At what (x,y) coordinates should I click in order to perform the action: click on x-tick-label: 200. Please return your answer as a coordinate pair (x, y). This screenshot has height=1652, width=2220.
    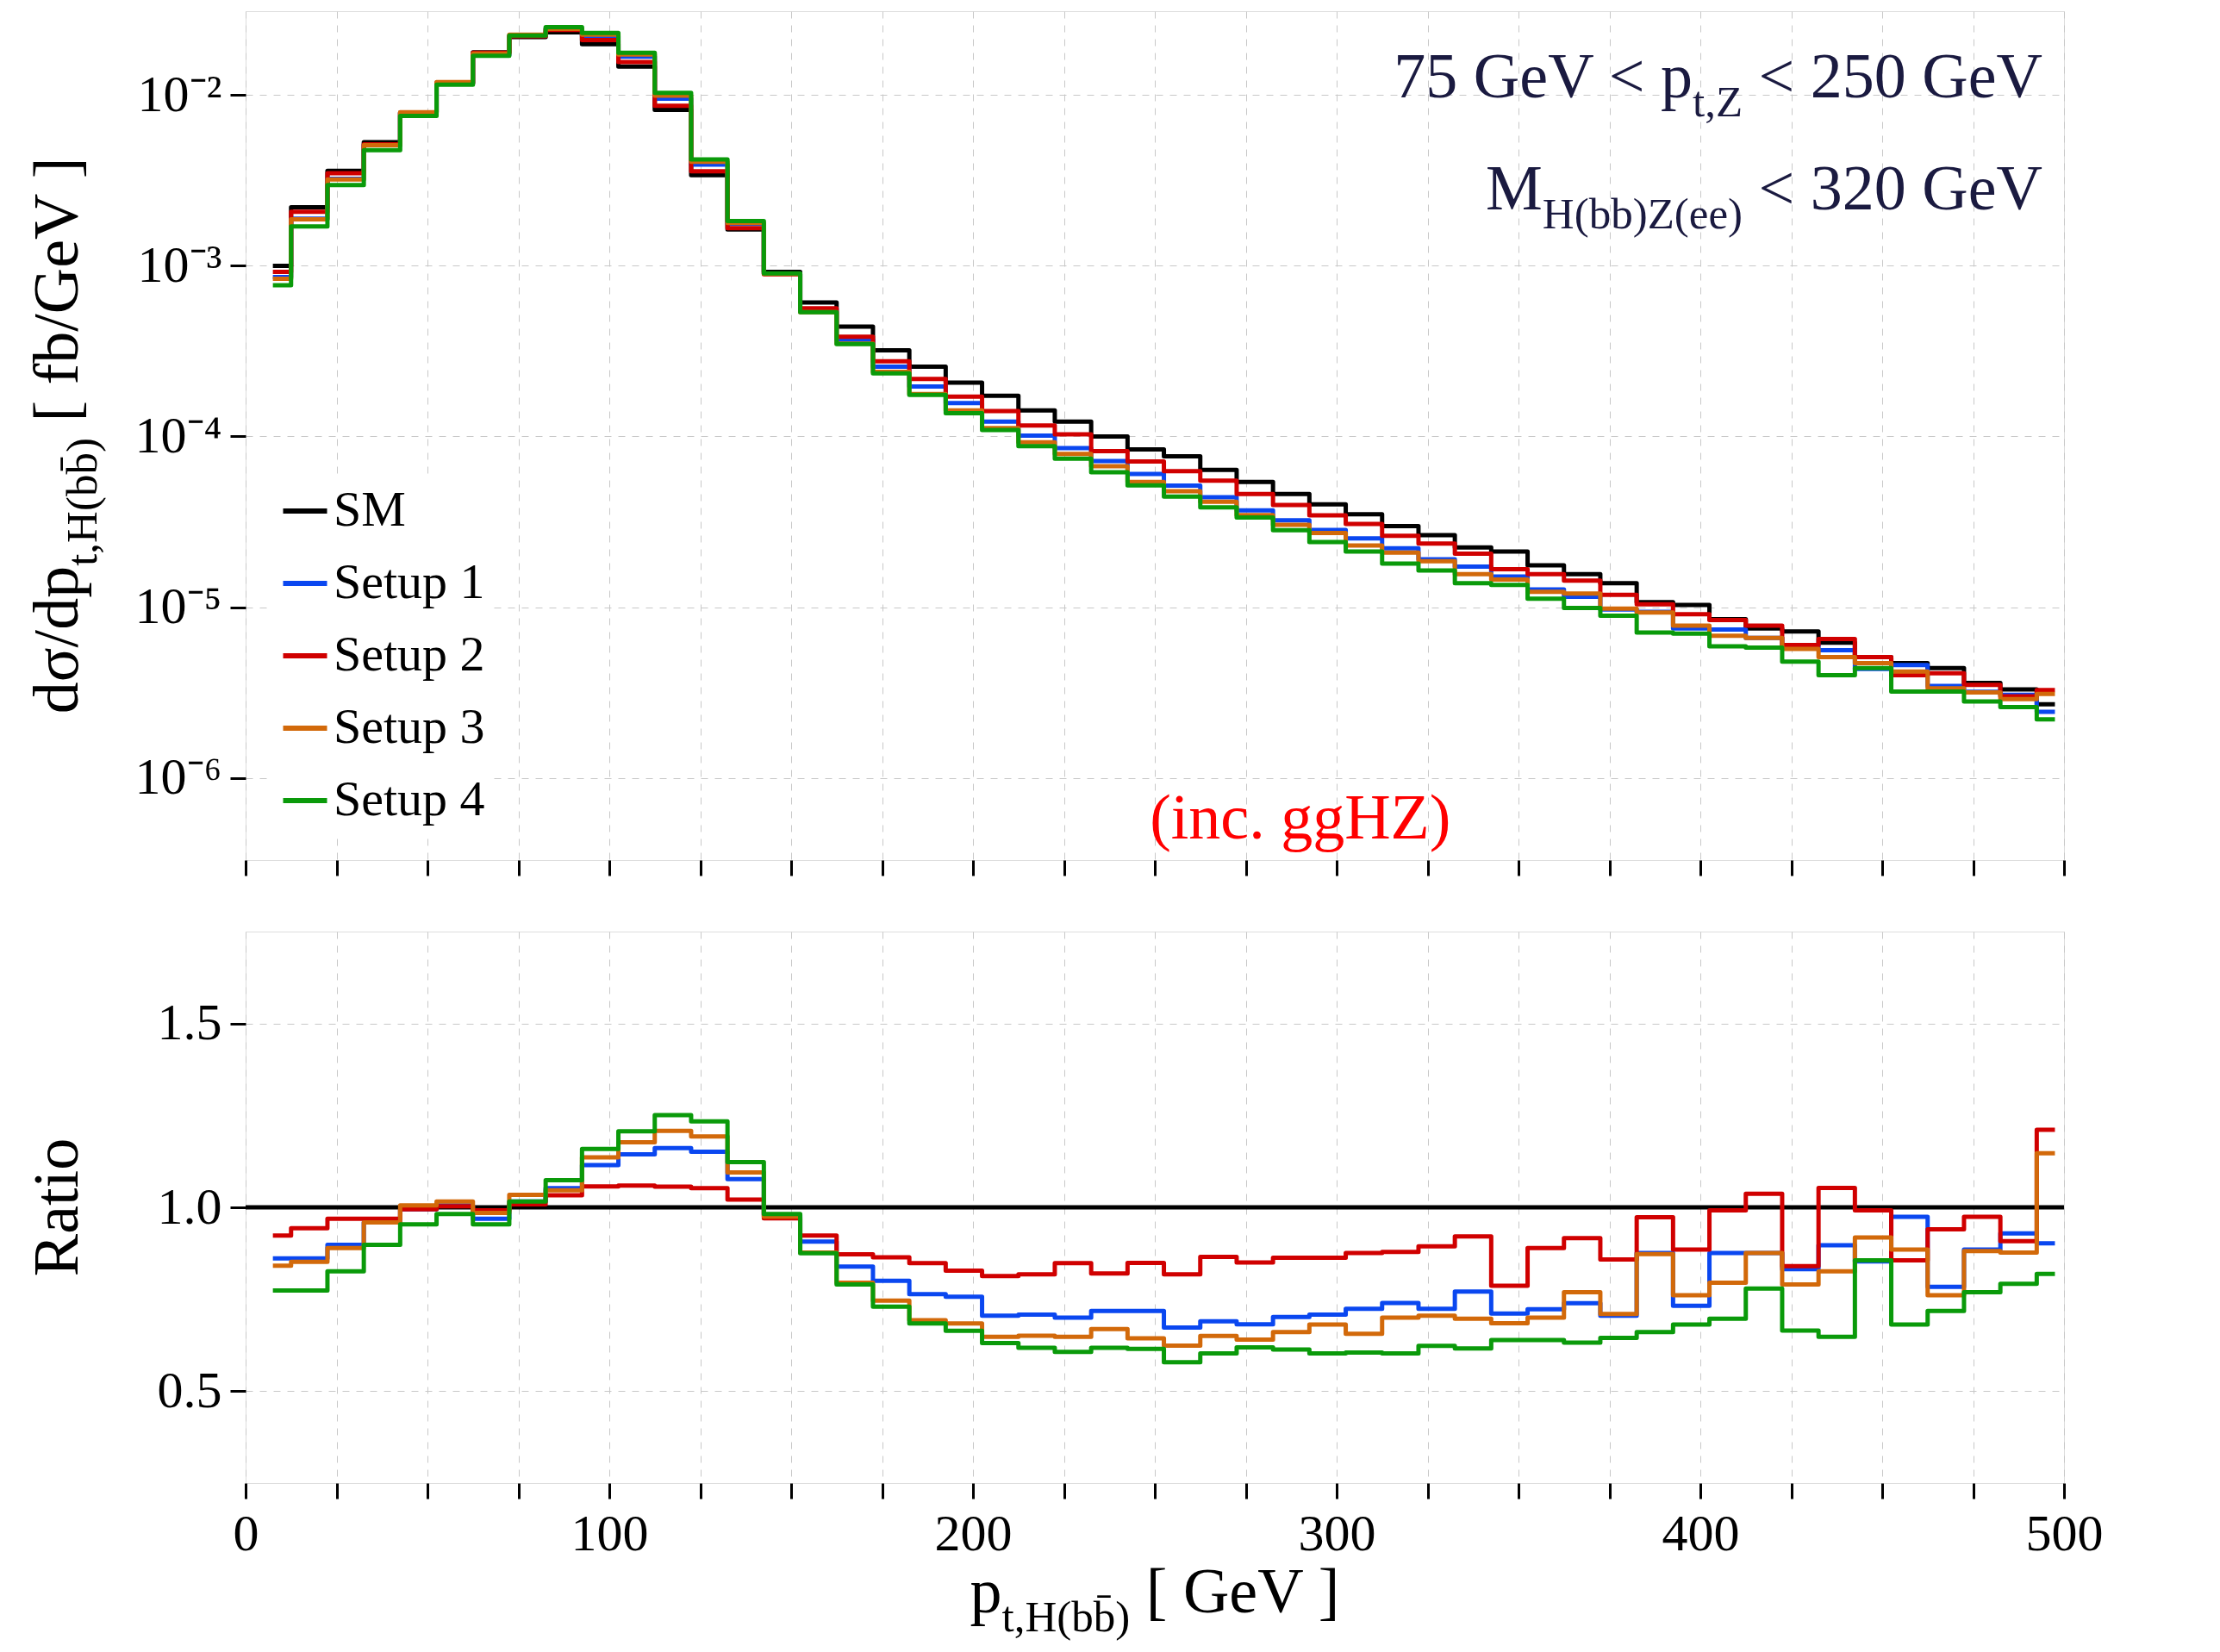
    Looking at the image, I should click on (973, 1533).